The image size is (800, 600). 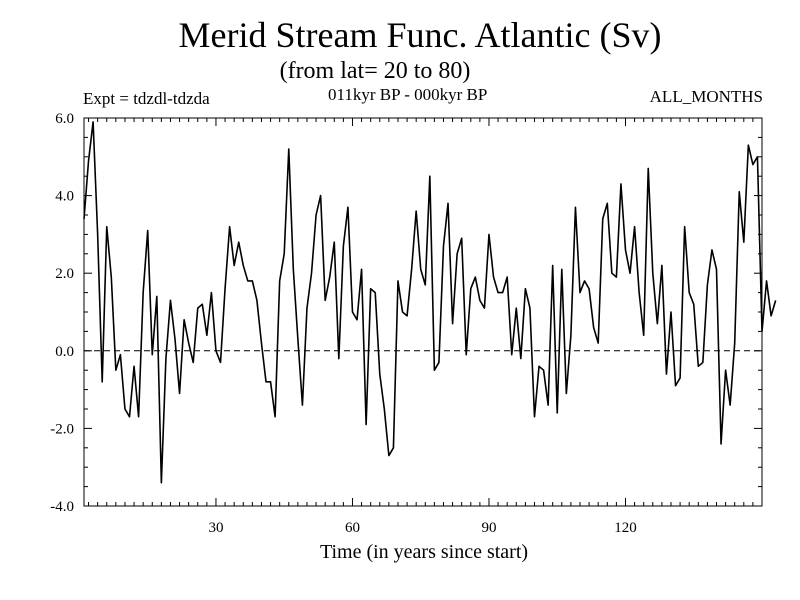 What do you see at coordinates (64, 352) in the screenshot?
I see `y-tick-label: 0.0` at bounding box center [64, 352].